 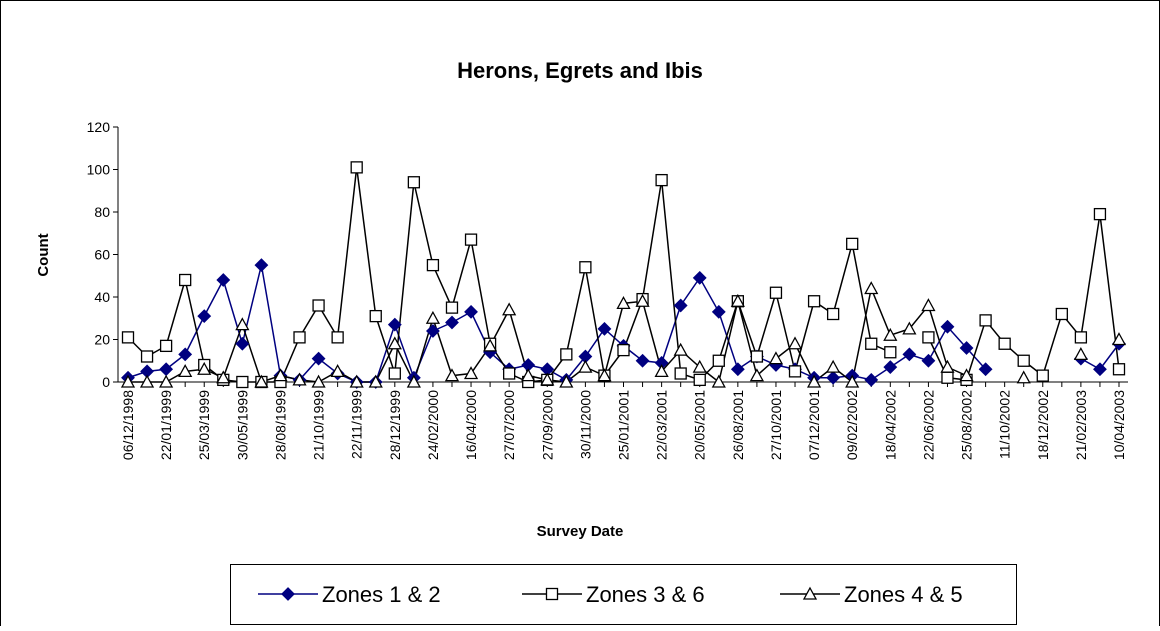 I want to click on x-tick-label: 22/03/2001, so click(x=662, y=425).